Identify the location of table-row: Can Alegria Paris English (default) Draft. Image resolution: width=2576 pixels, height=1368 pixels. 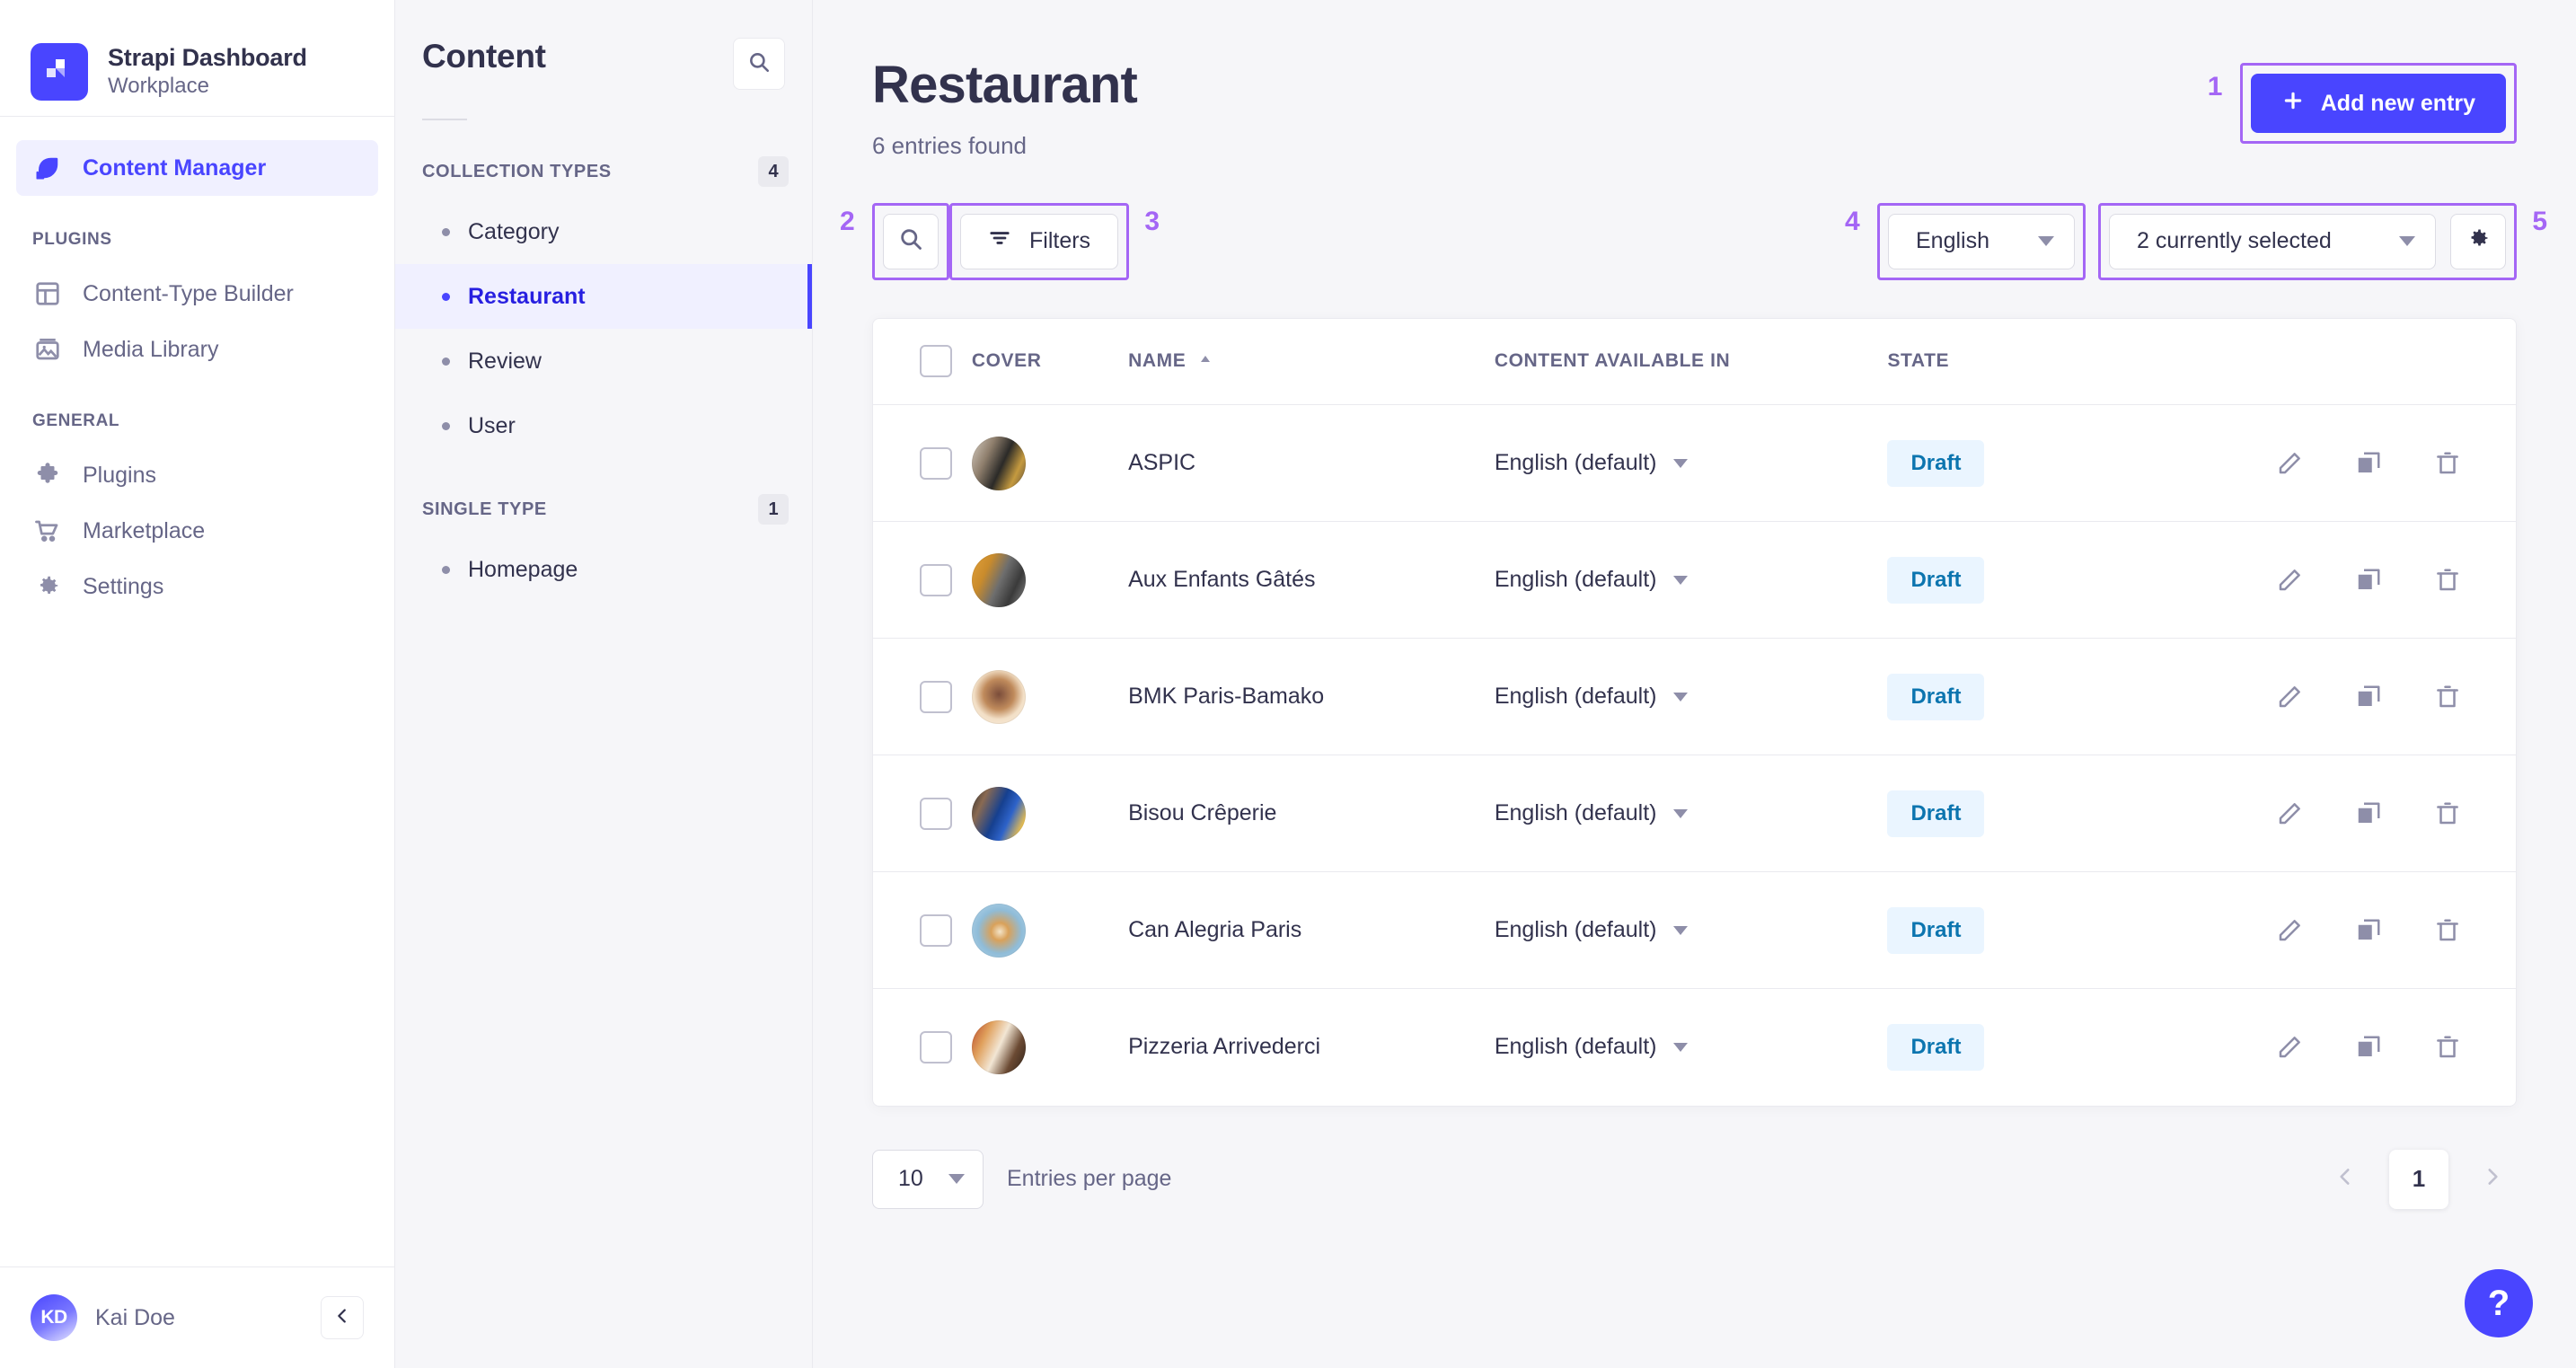
(1694, 930).